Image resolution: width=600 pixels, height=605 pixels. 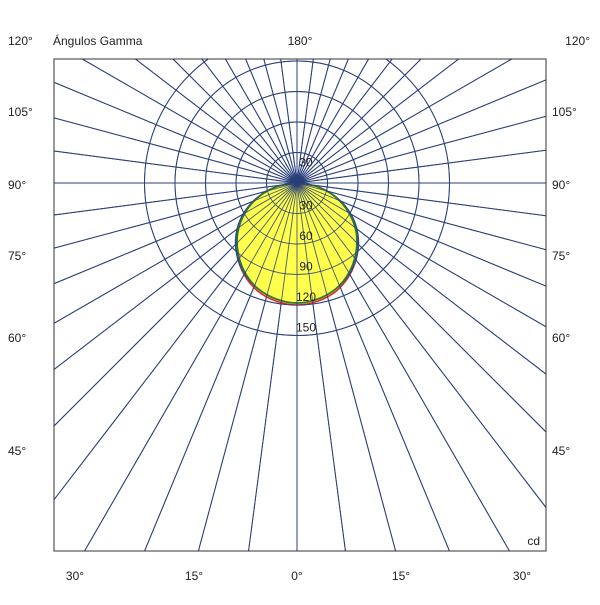 What do you see at coordinates (306, 163) in the screenshot?
I see `upper-radial-tick-30: 30` at bounding box center [306, 163].